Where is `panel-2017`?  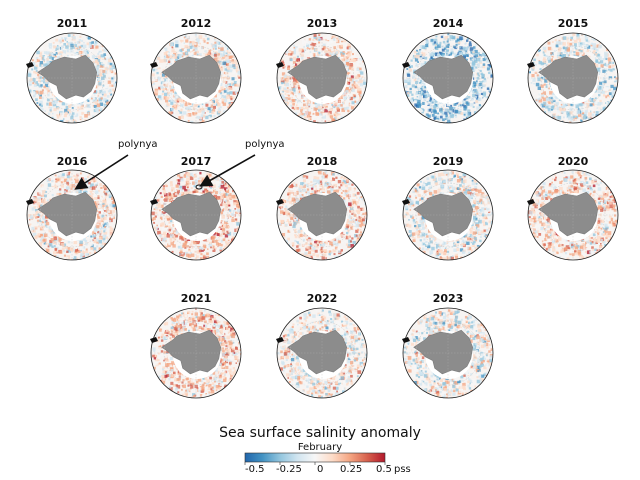
panel-2017 is located at coordinates (196, 215).